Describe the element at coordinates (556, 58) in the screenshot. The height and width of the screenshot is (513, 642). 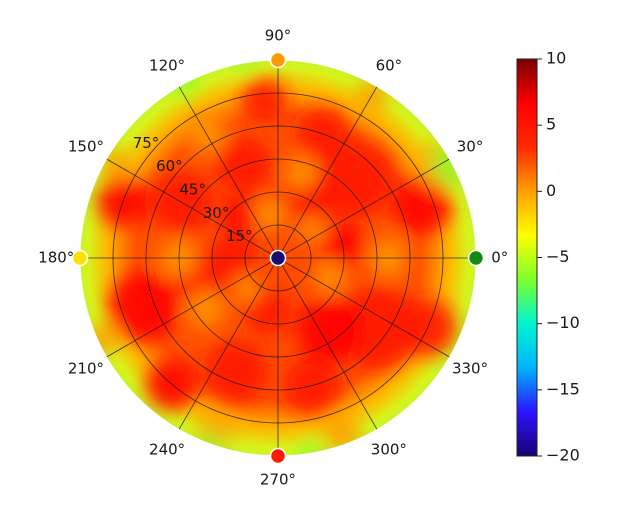
I see `colorbar-tick-label: 10` at that location.